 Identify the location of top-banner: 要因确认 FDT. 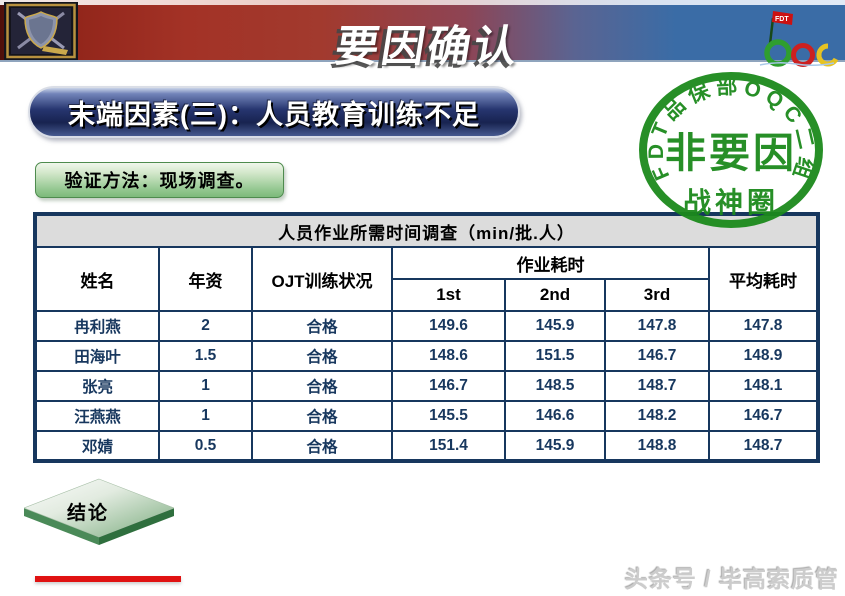
(422, 35).